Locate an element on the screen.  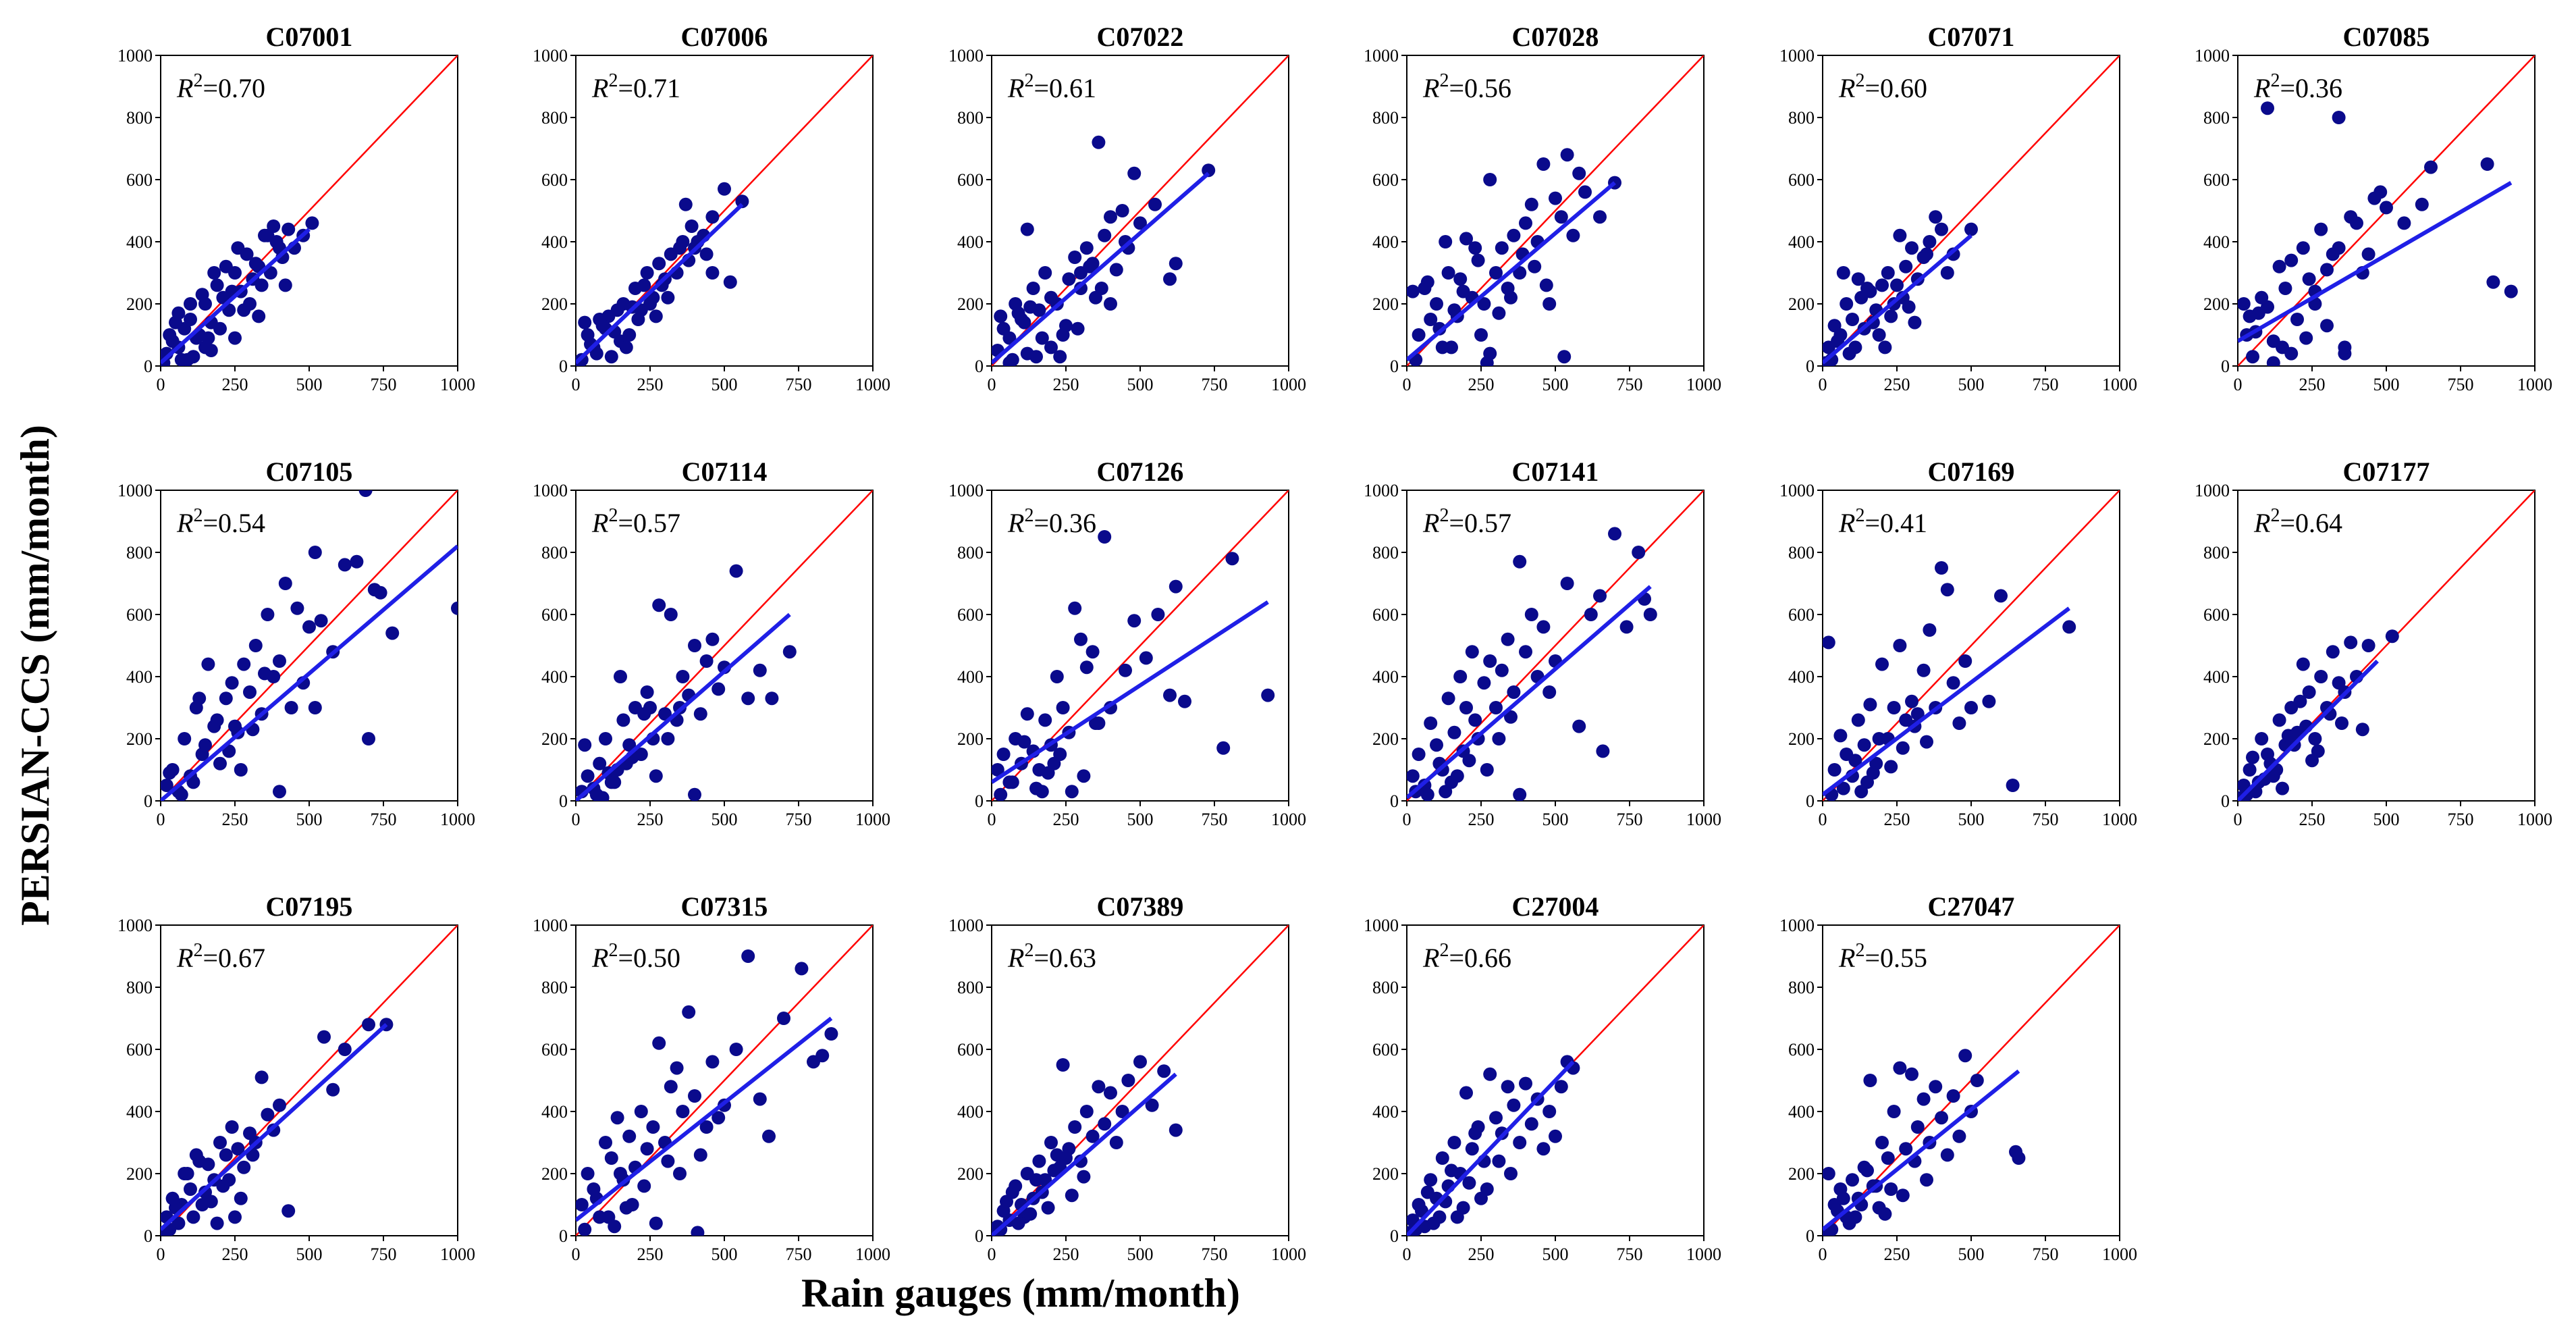
points-group is located at coordinates (240, 291).